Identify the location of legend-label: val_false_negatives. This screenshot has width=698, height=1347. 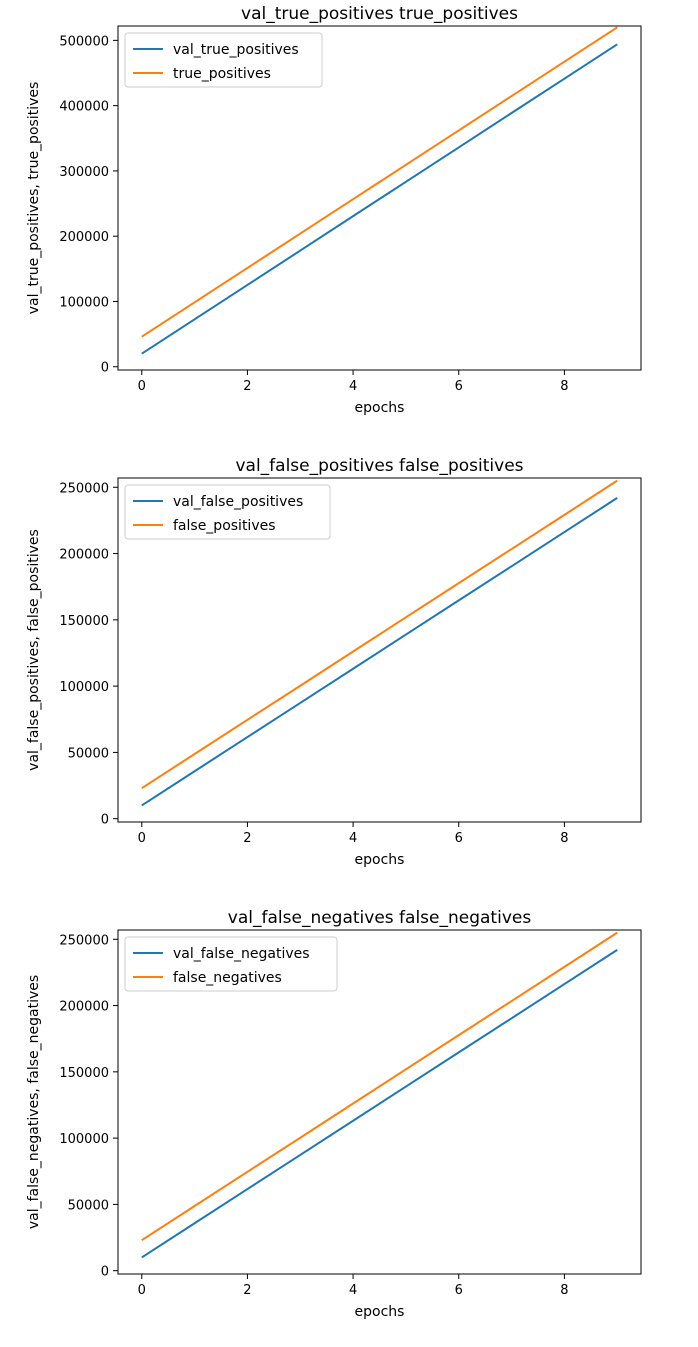
(241, 954).